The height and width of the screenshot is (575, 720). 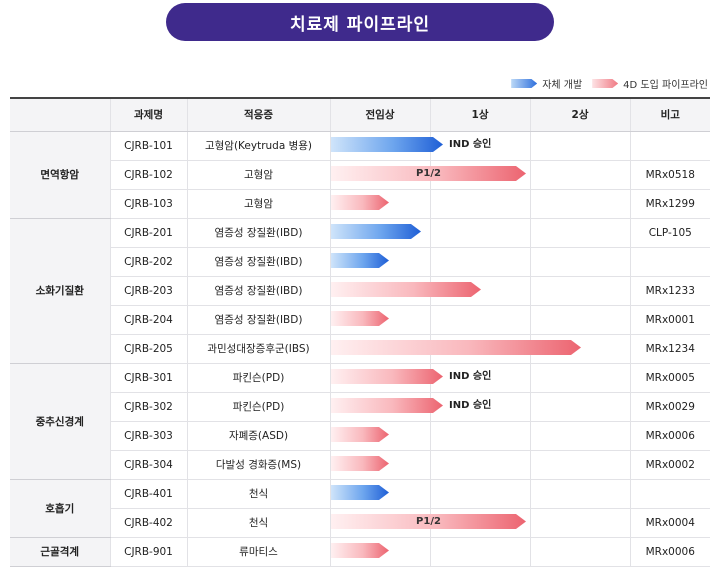 What do you see at coordinates (379, 114) in the screenshot?
I see `header-preclinical: 전임상` at bounding box center [379, 114].